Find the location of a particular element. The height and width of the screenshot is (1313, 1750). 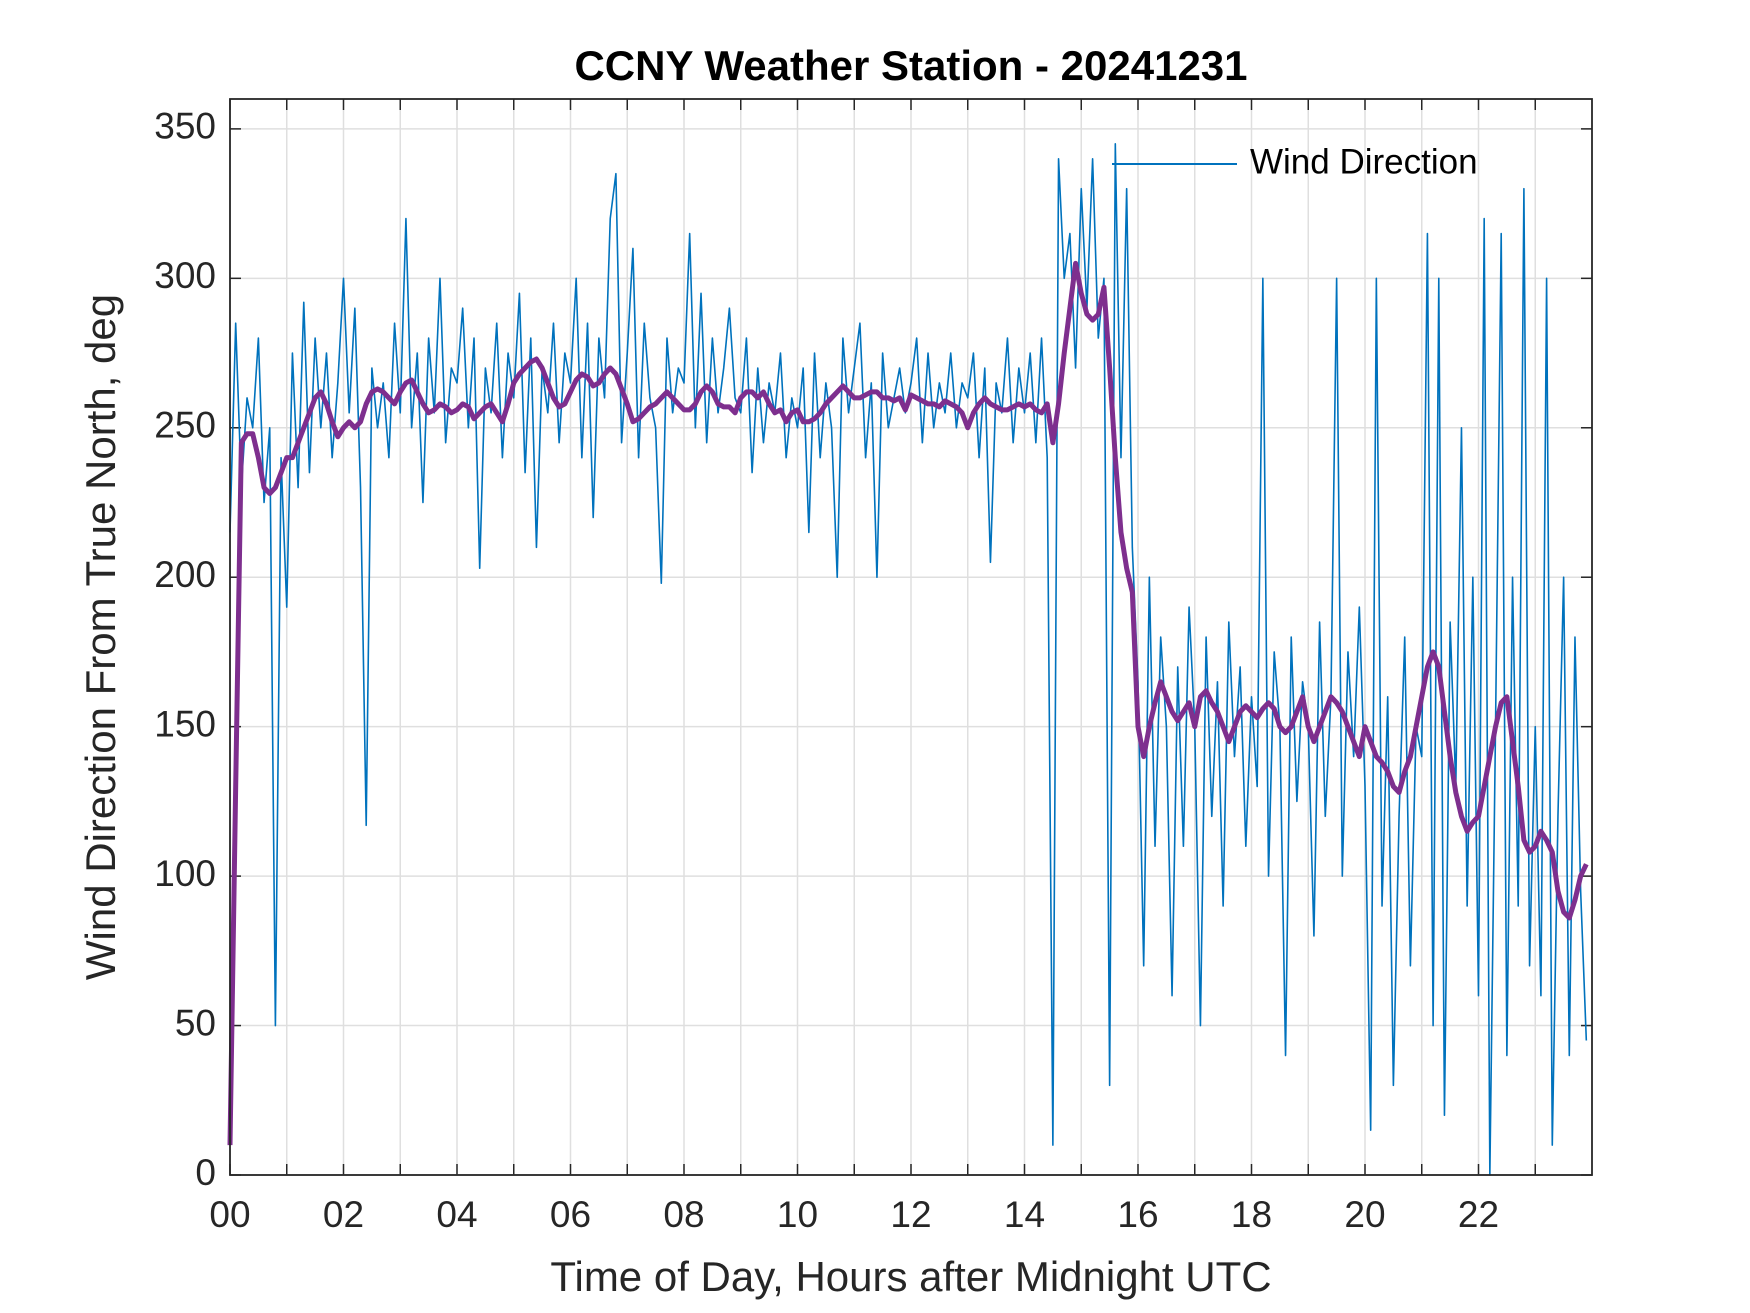

y-tick-label: 0 is located at coordinates (205, 1172).